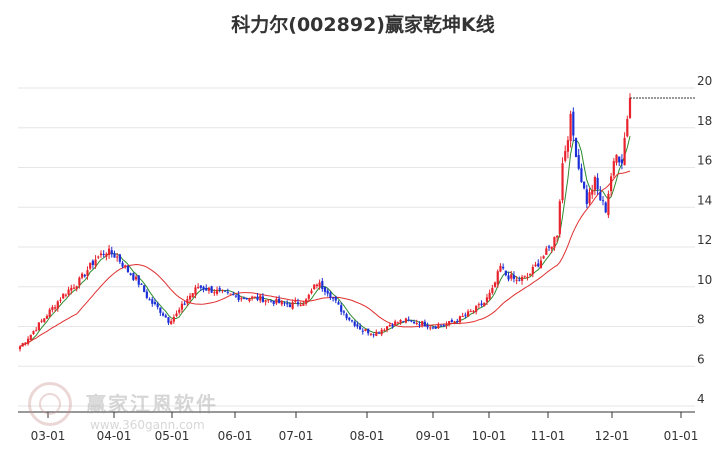  I want to click on y-tick-label: 6, so click(701, 359).